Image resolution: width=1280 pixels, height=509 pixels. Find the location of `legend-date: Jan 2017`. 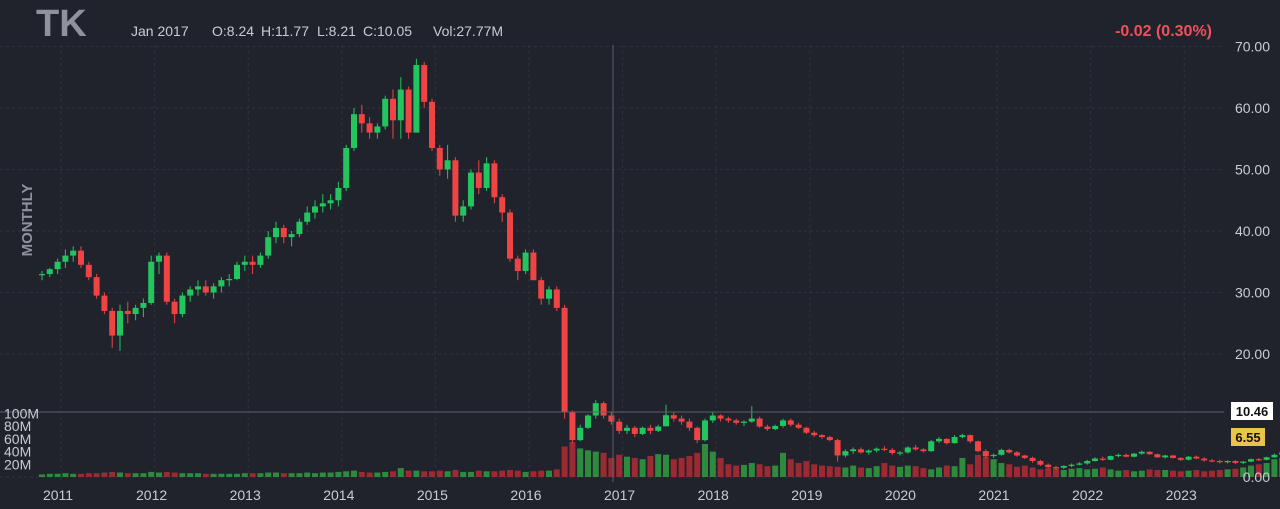

legend-date: Jan 2017 is located at coordinates (160, 31).